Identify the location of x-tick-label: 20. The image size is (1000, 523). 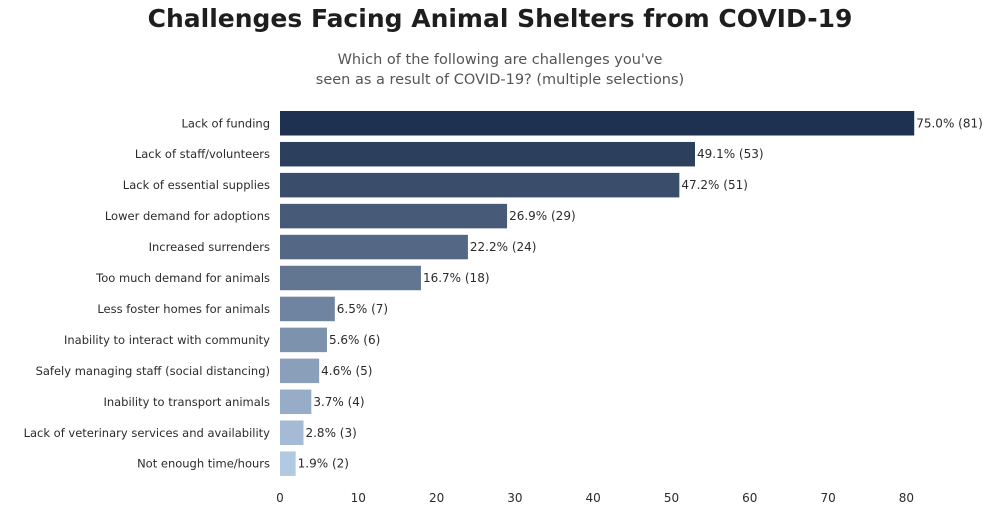
(436, 498).